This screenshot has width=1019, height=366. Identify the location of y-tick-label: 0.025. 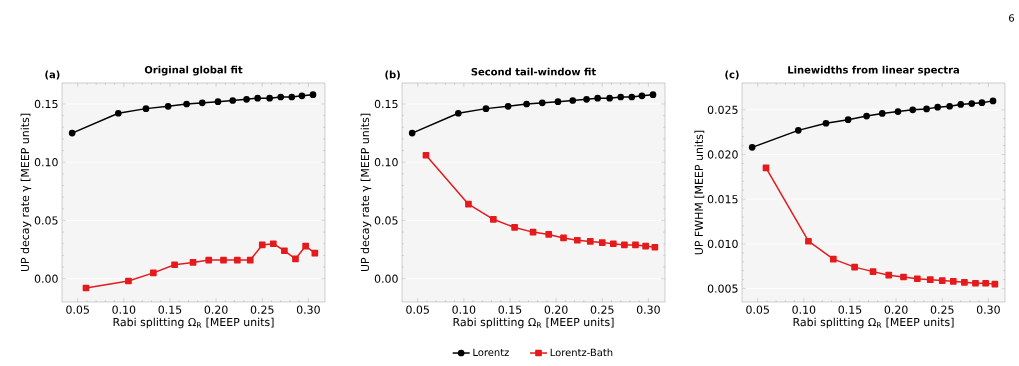
(722, 109).